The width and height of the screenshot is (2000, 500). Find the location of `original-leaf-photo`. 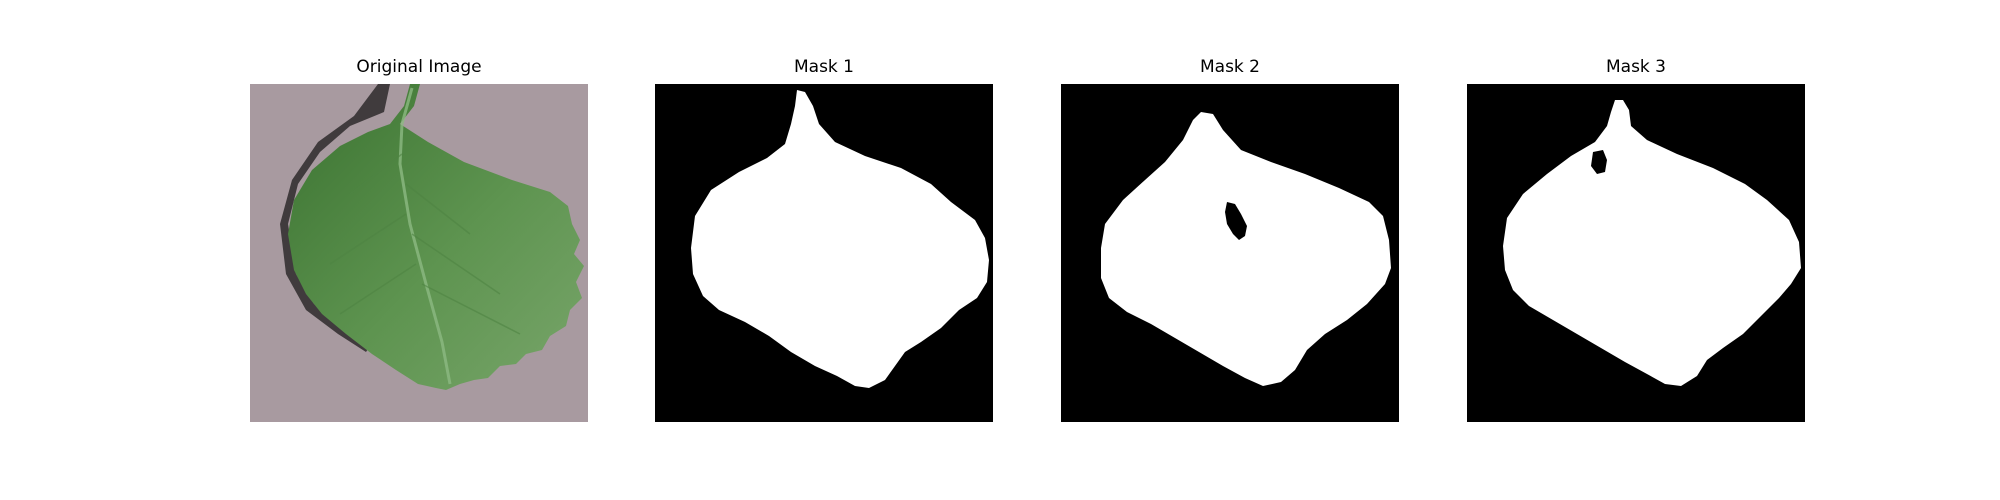

original-leaf-photo is located at coordinates (419, 253).